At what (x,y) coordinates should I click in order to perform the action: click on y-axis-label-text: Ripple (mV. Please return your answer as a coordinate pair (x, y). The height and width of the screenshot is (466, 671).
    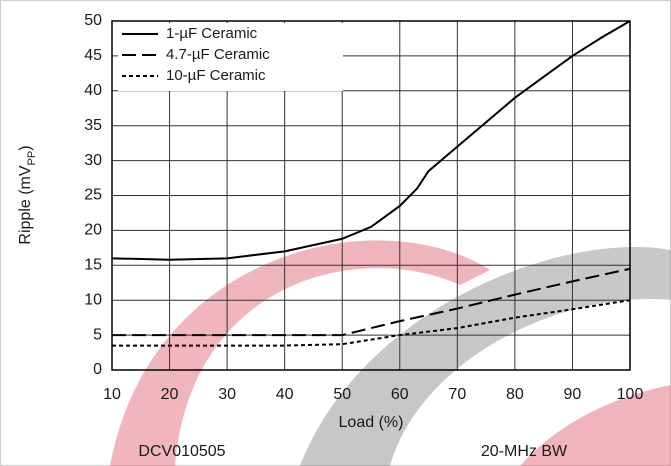
    Looking at the image, I should click on (25, 204).